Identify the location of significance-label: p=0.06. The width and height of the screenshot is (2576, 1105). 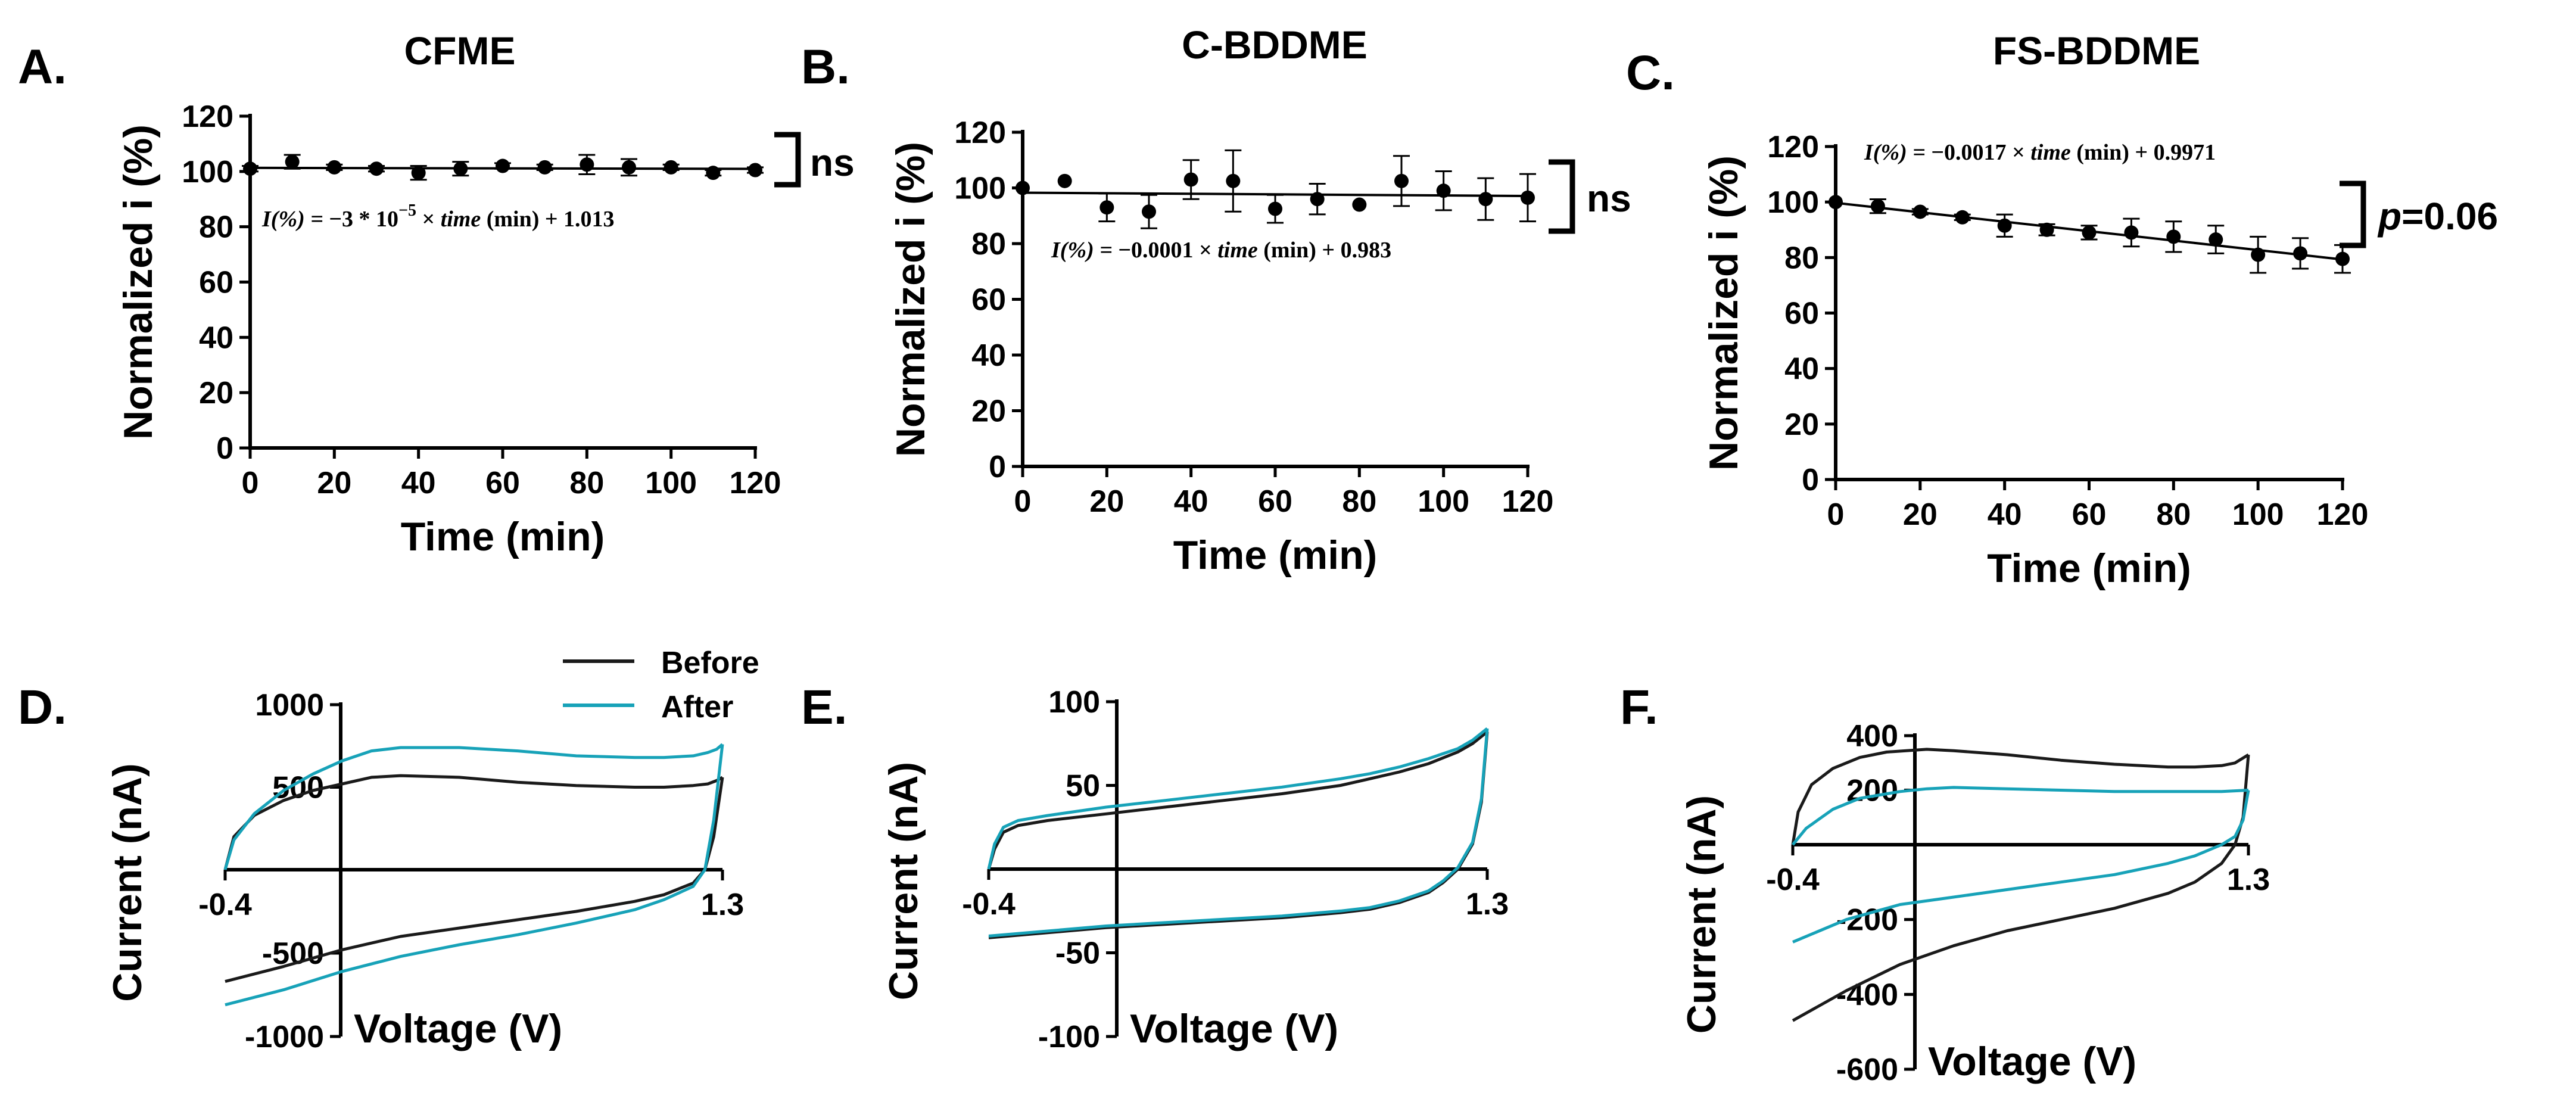
(2437, 216).